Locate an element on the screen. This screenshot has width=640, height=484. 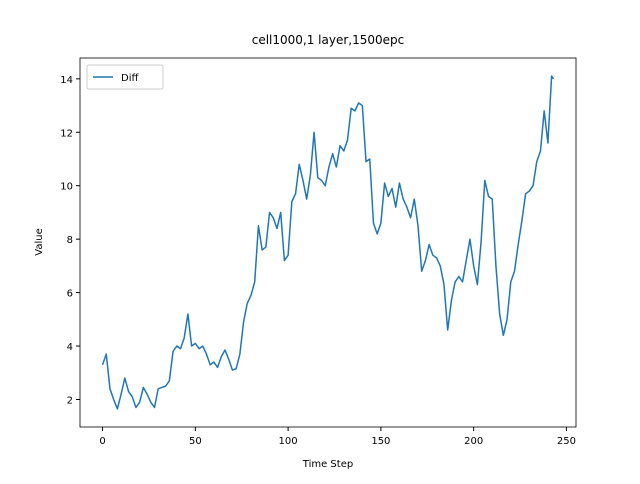
x-tick-label: 250 is located at coordinates (566, 441).